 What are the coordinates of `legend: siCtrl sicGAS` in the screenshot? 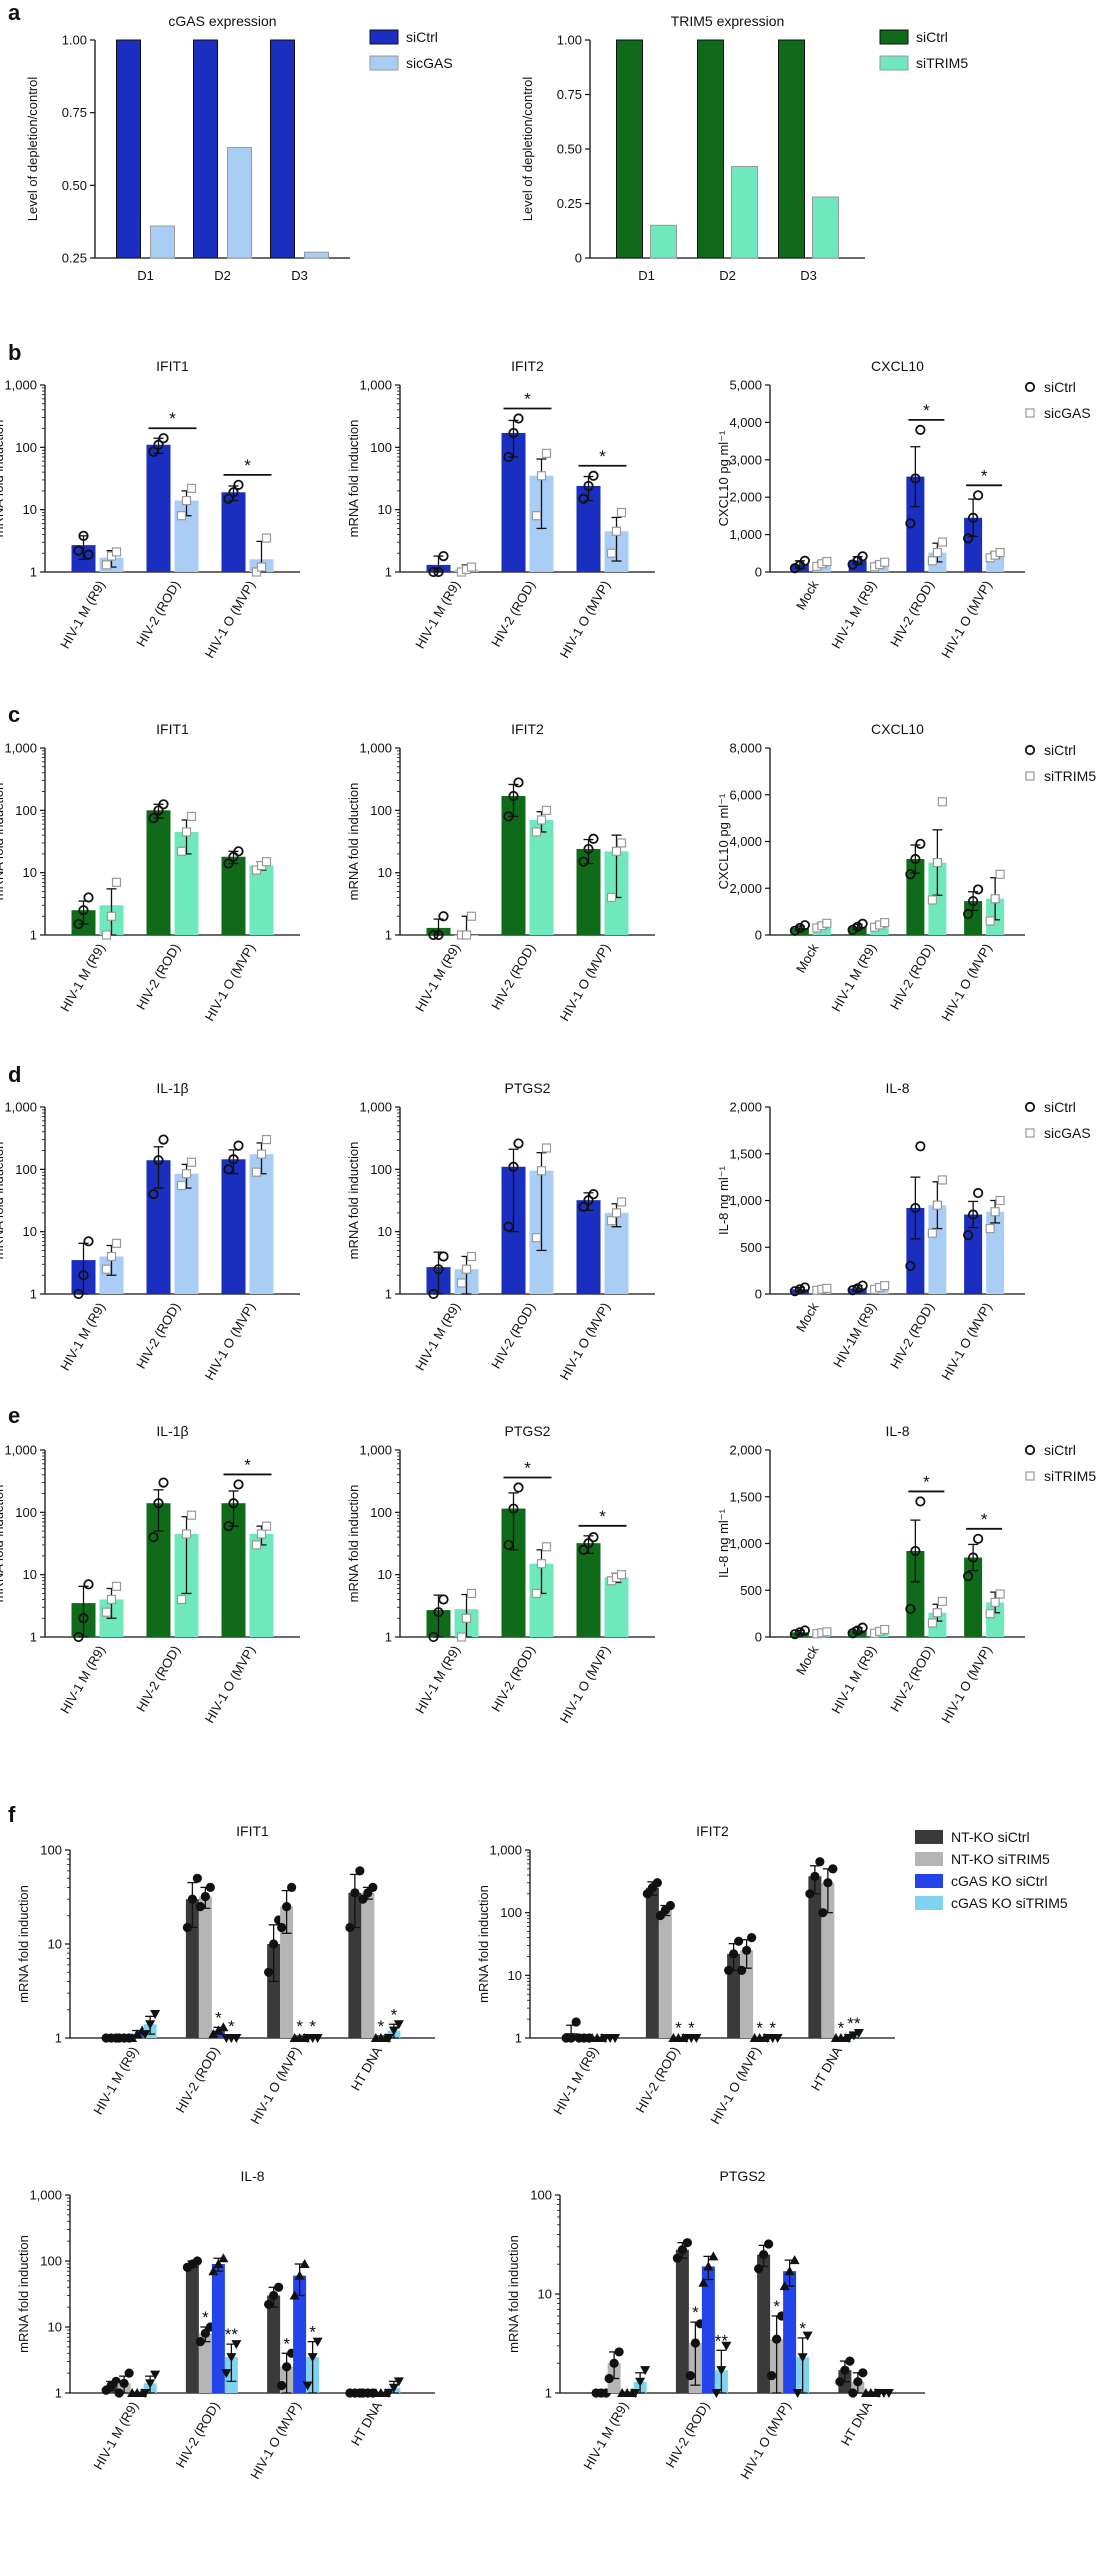 It's located at (411, 50).